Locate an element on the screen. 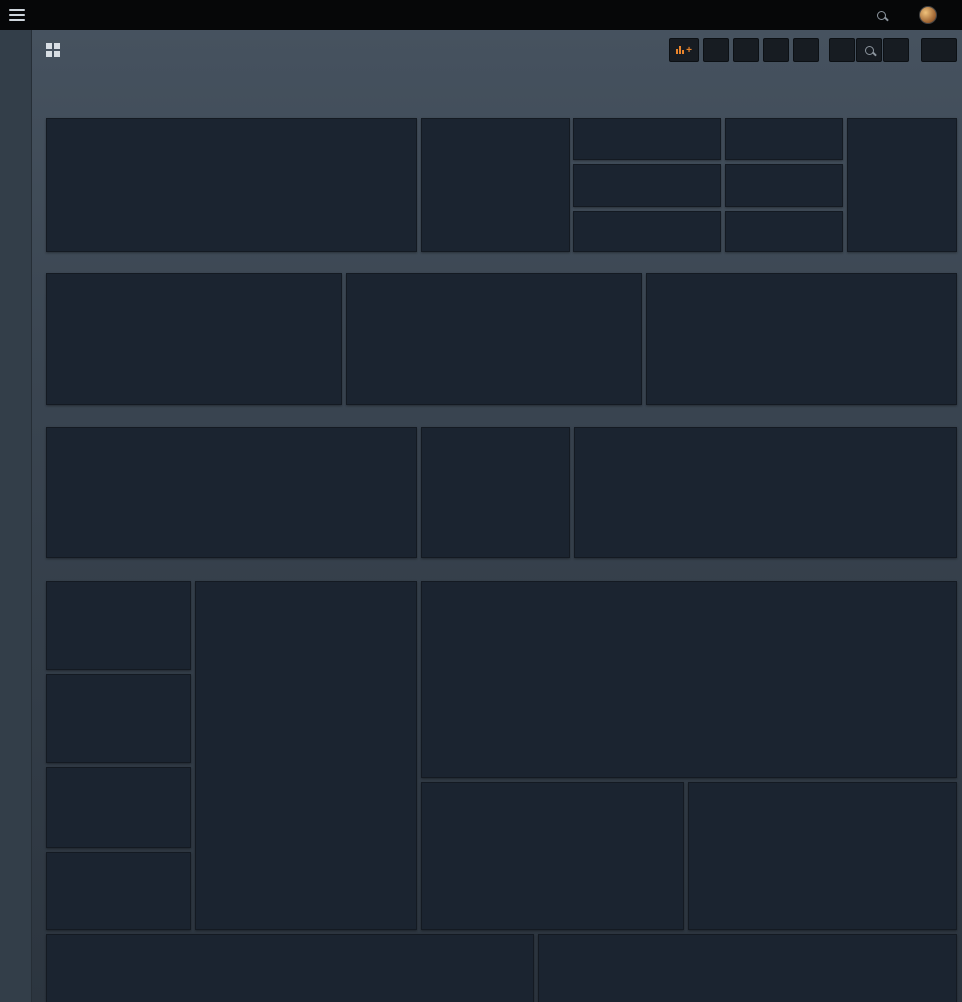  panel-growth-today is located at coordinates (118, 625).